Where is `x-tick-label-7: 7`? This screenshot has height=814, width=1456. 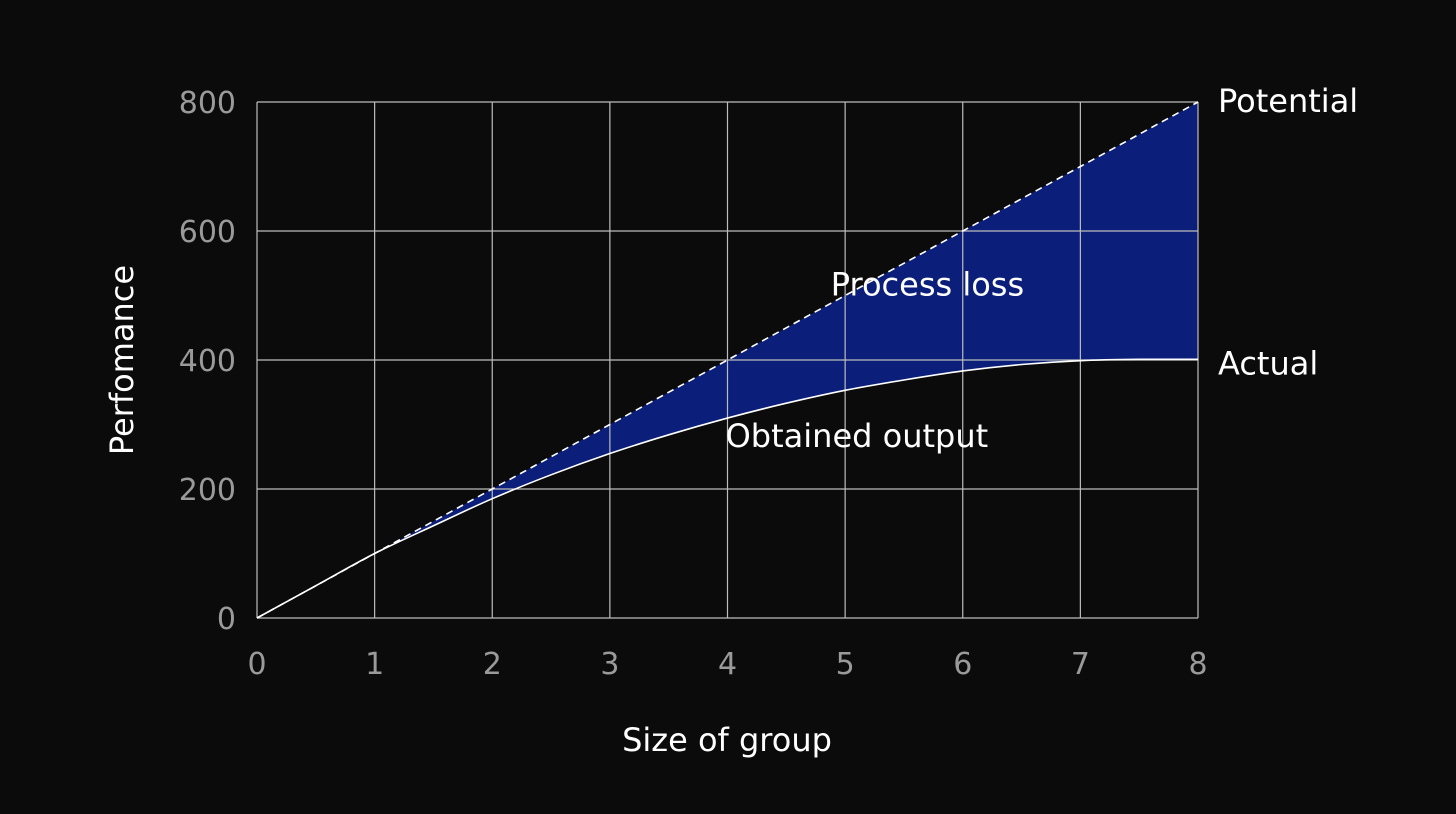 x-tick-label-7: 7 is located at coordinates (1080, 664).